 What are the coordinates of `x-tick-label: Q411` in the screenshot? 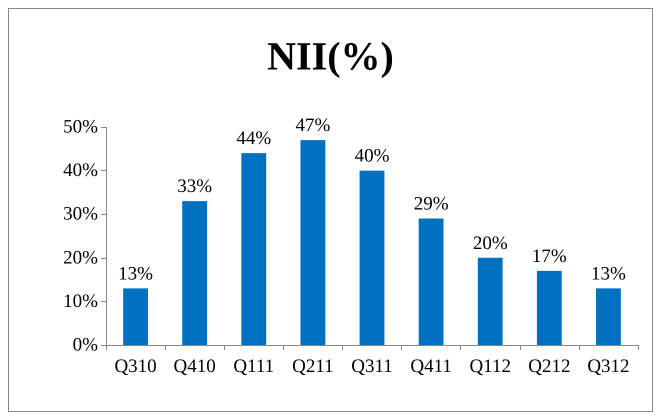 It's located at (431, 366).